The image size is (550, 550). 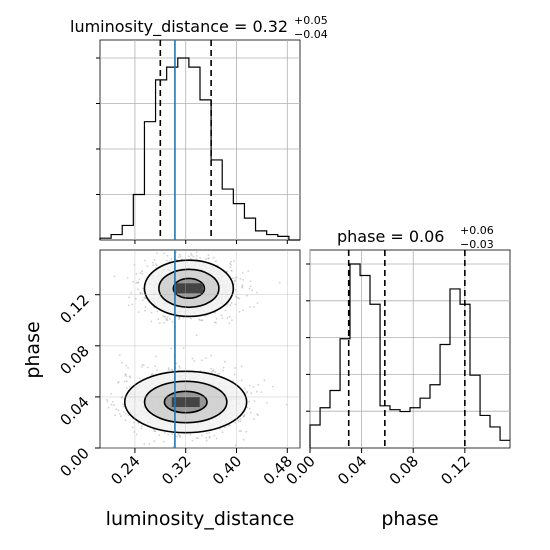 What do you see at coordinates (455, 470) in the screenshot?
I see `phase-x-tick-label-3: 0.12` at bounding box center [455, 470].